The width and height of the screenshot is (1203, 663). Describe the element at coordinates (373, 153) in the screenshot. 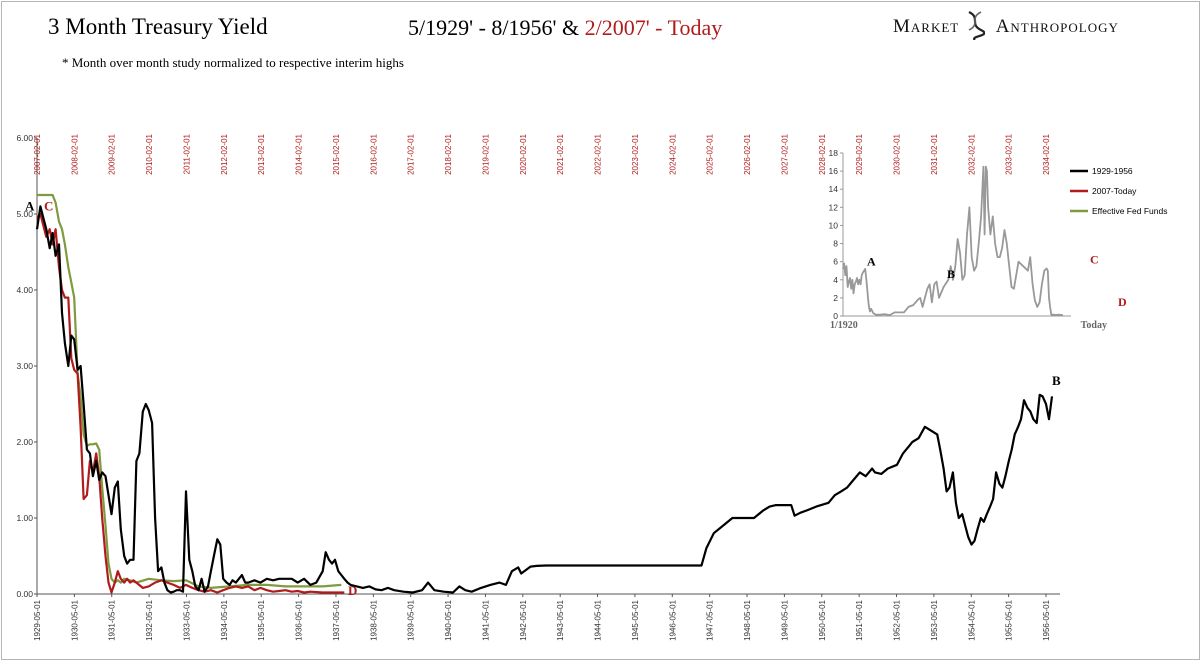

I see `x-top-tick-label: 2016-02-01` at that location.